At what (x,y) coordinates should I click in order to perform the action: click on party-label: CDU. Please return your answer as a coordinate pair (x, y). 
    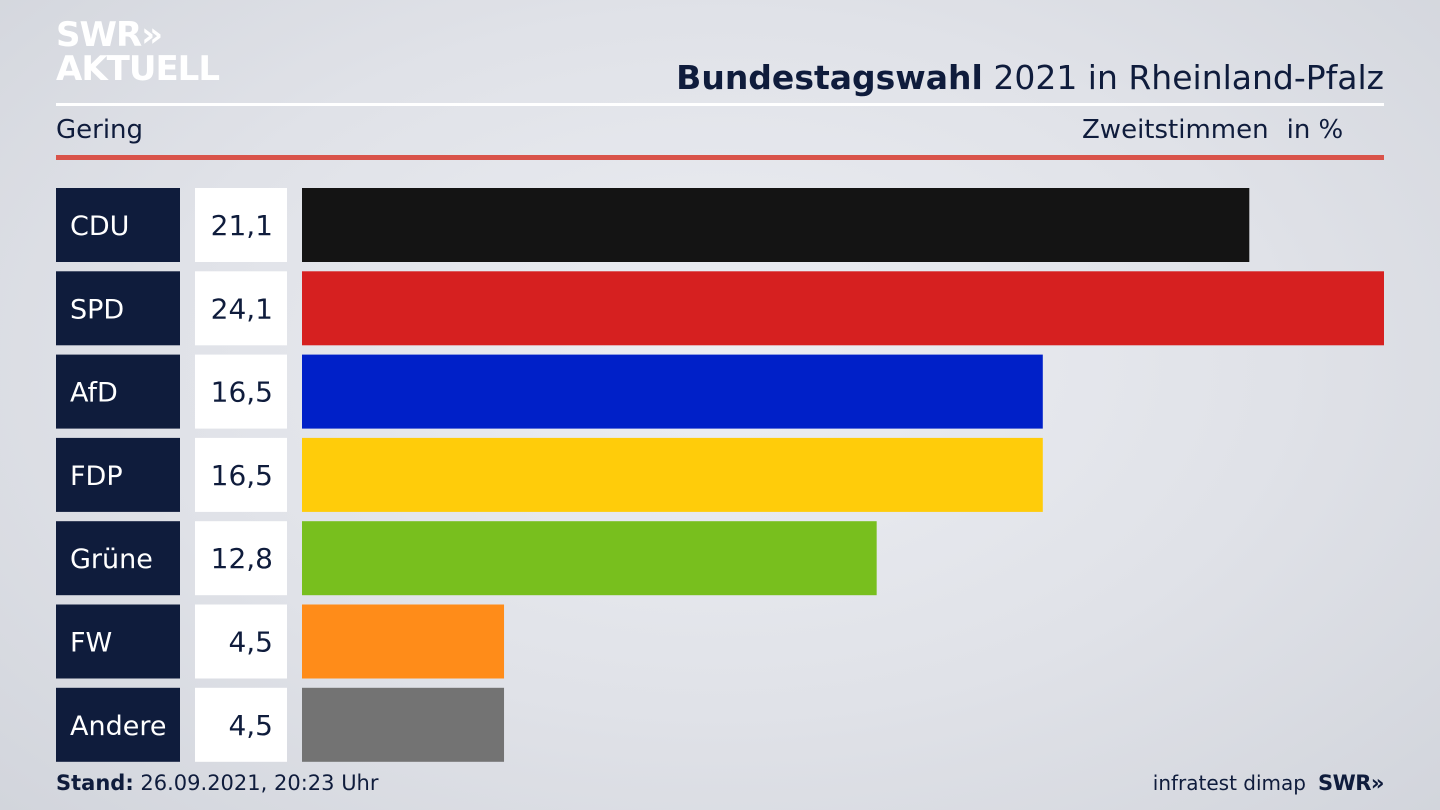
    Looking at the image, I should click on (99, 226).